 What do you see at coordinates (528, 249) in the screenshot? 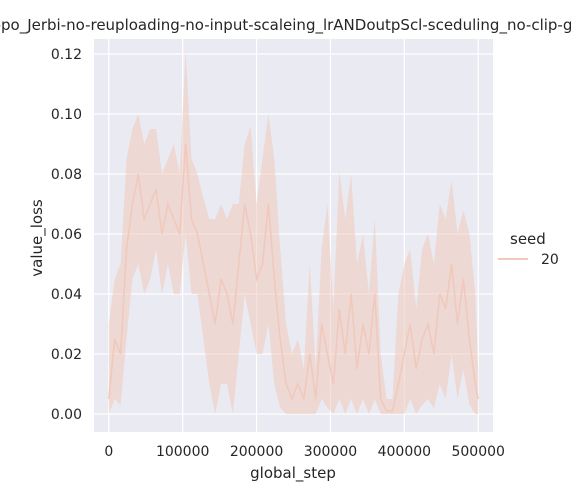
I see `legend: seed 20` at bounding box center [528, 249].